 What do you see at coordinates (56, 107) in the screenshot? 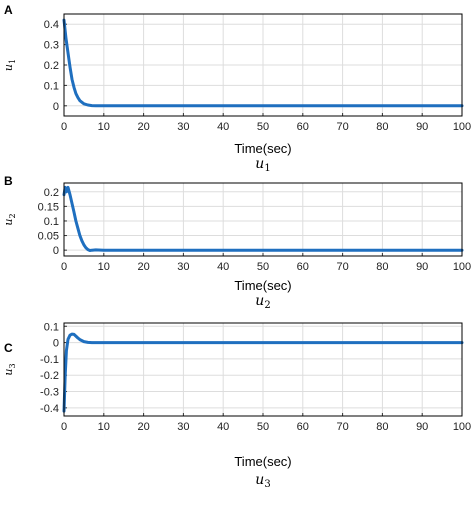
I see `chart-0-ytick-label: 0` at bounding box center [56, 107].